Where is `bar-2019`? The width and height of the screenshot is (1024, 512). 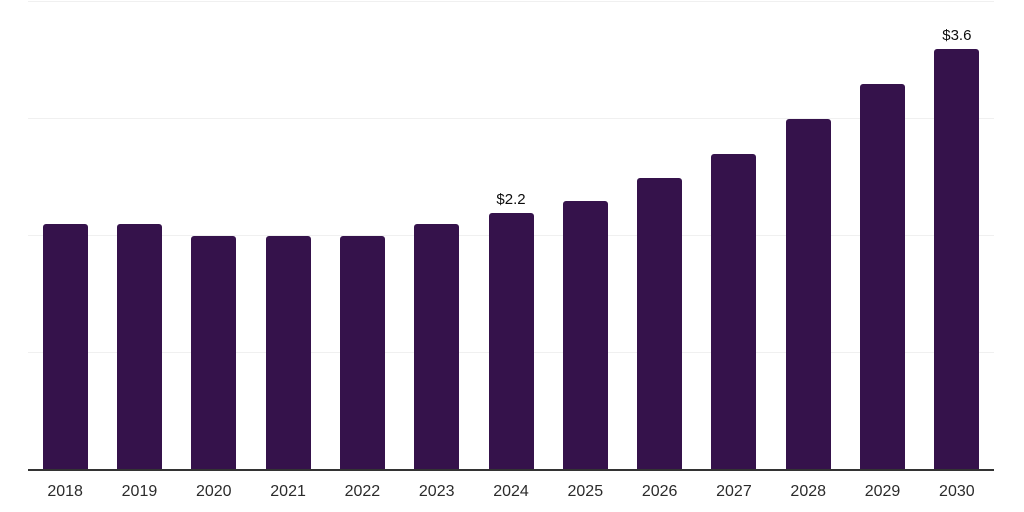 bar-2019 is located at coordinates (139, 347).